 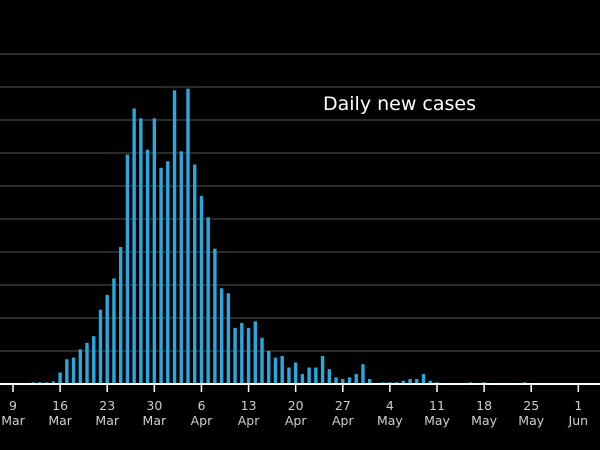 I want to click on bar: Mar 20, so click(x=87, y=363).